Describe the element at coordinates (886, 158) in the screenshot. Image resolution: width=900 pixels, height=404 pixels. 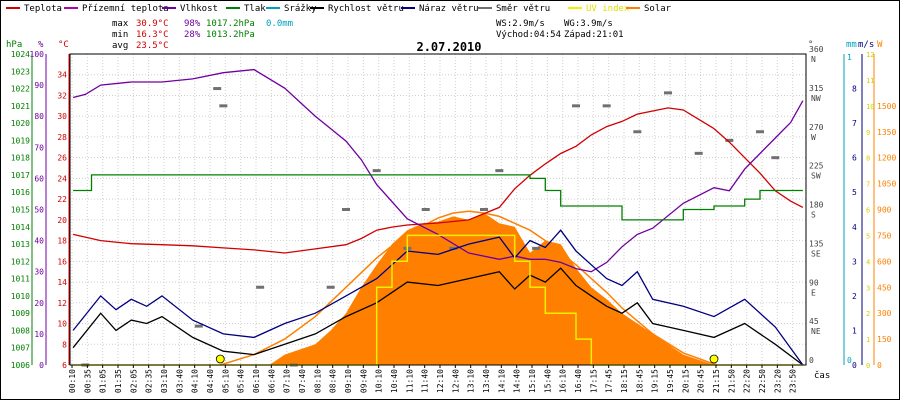
I see `tick-solar: 1200` at that location.